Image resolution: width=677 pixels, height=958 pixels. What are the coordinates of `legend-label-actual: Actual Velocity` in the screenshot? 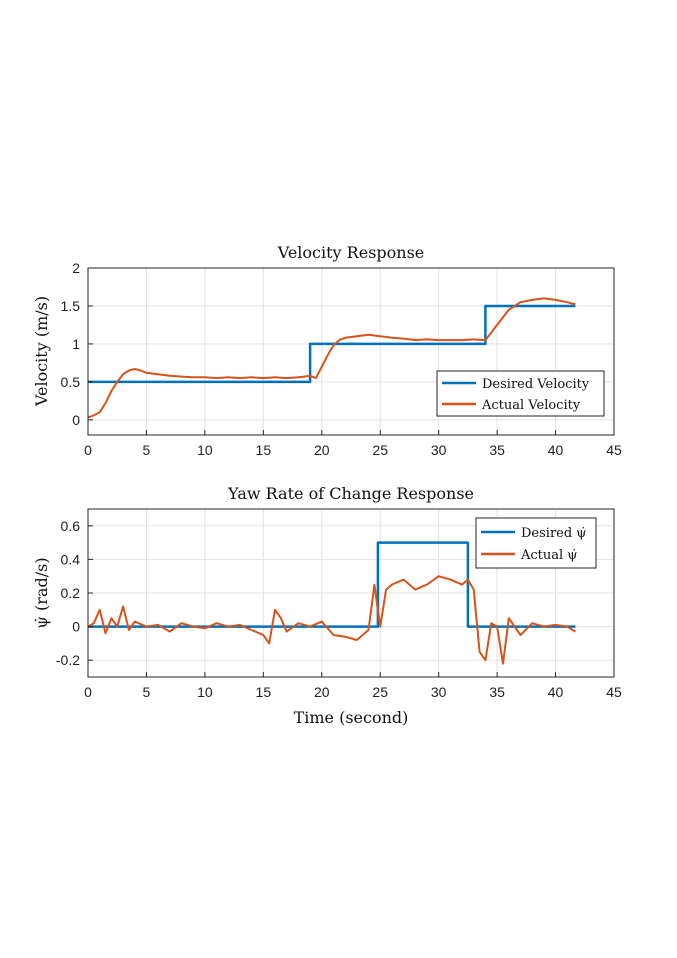 It's located at (531, 405).